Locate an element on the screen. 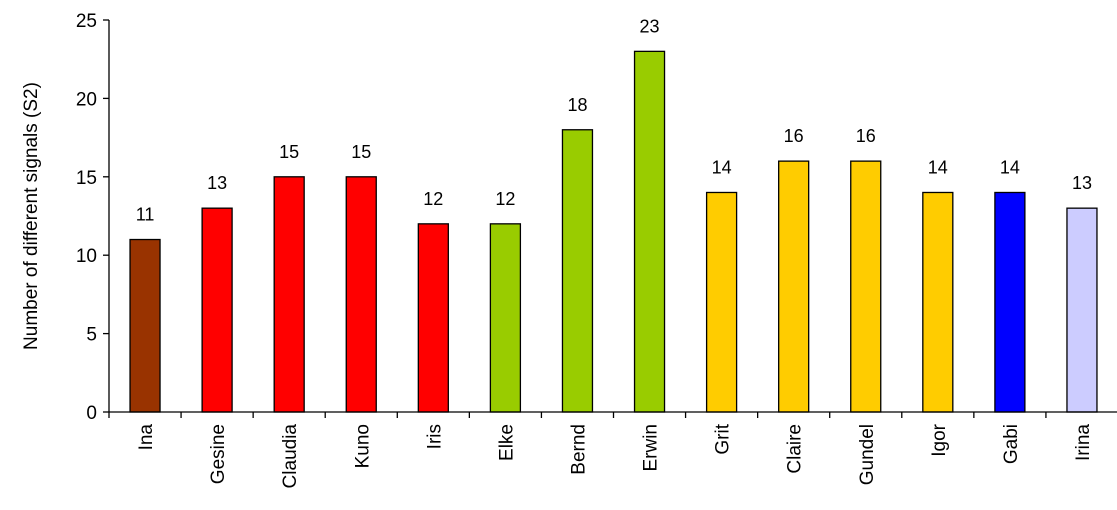 The width and height of the screenshot is (1117, 510). bar-claudia is located at coordinates (289, 294).